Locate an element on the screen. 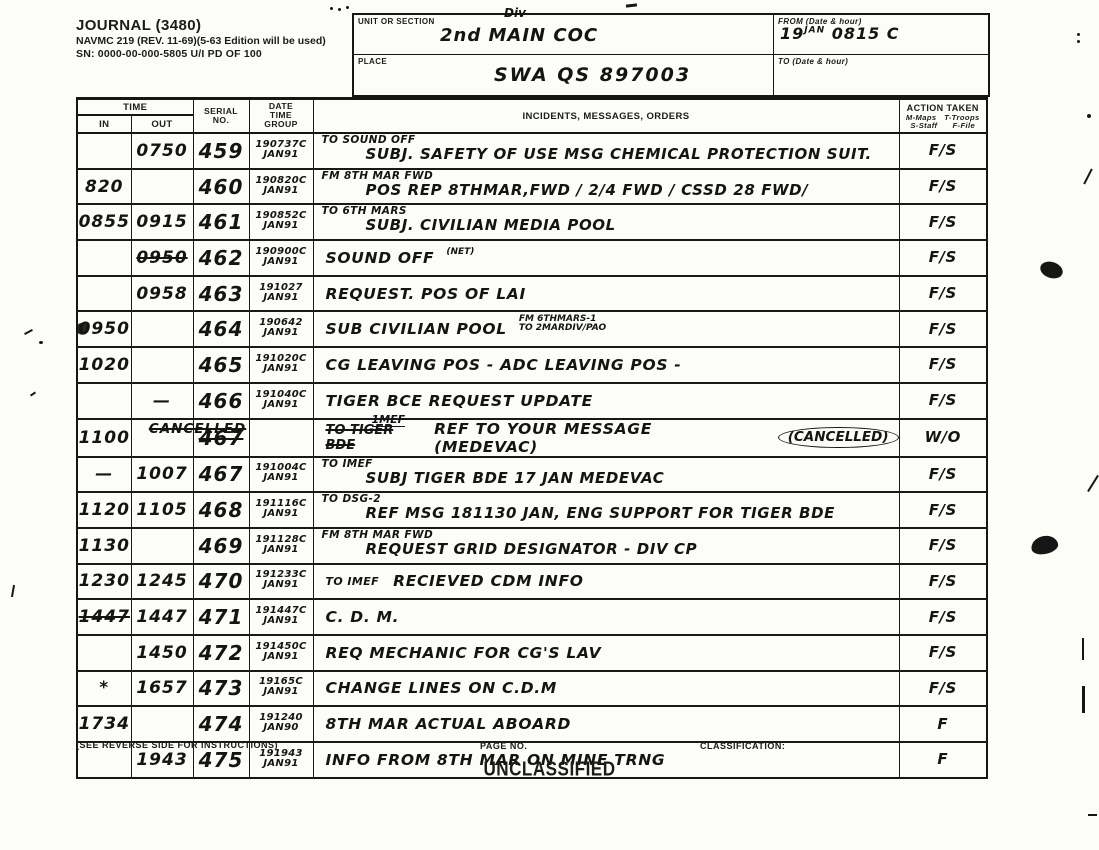 The height and width of the screenshot is (850, 1099). from-time: 0815 C is located at coordinates (865, 33).